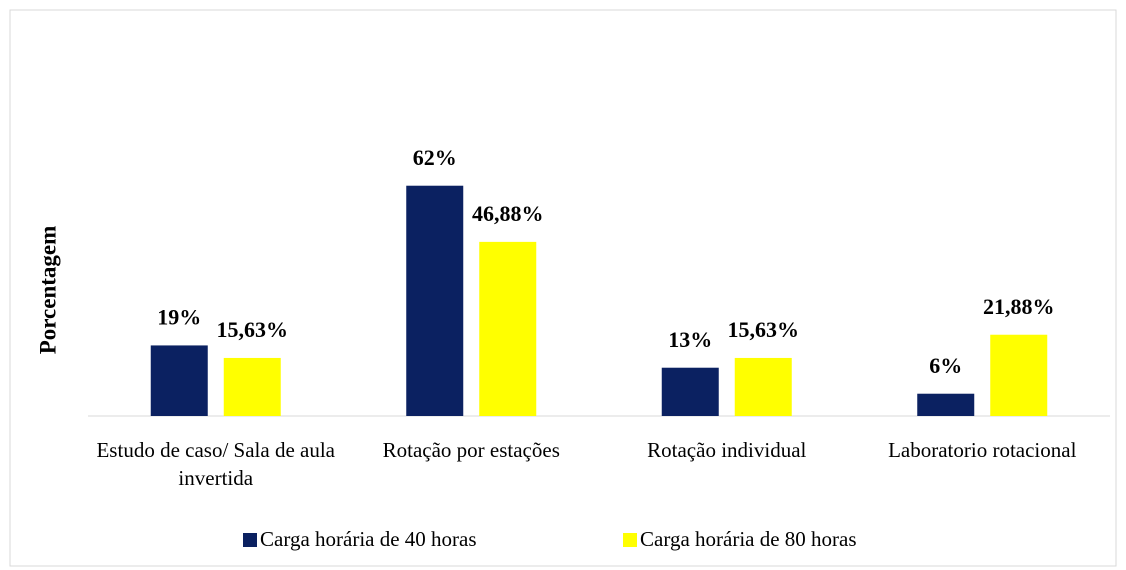 Image resolution: width=1126 pixels, height=570 pixels. I want to click on x-tick-label: Laboratorio rotacional, so click(982, 450).